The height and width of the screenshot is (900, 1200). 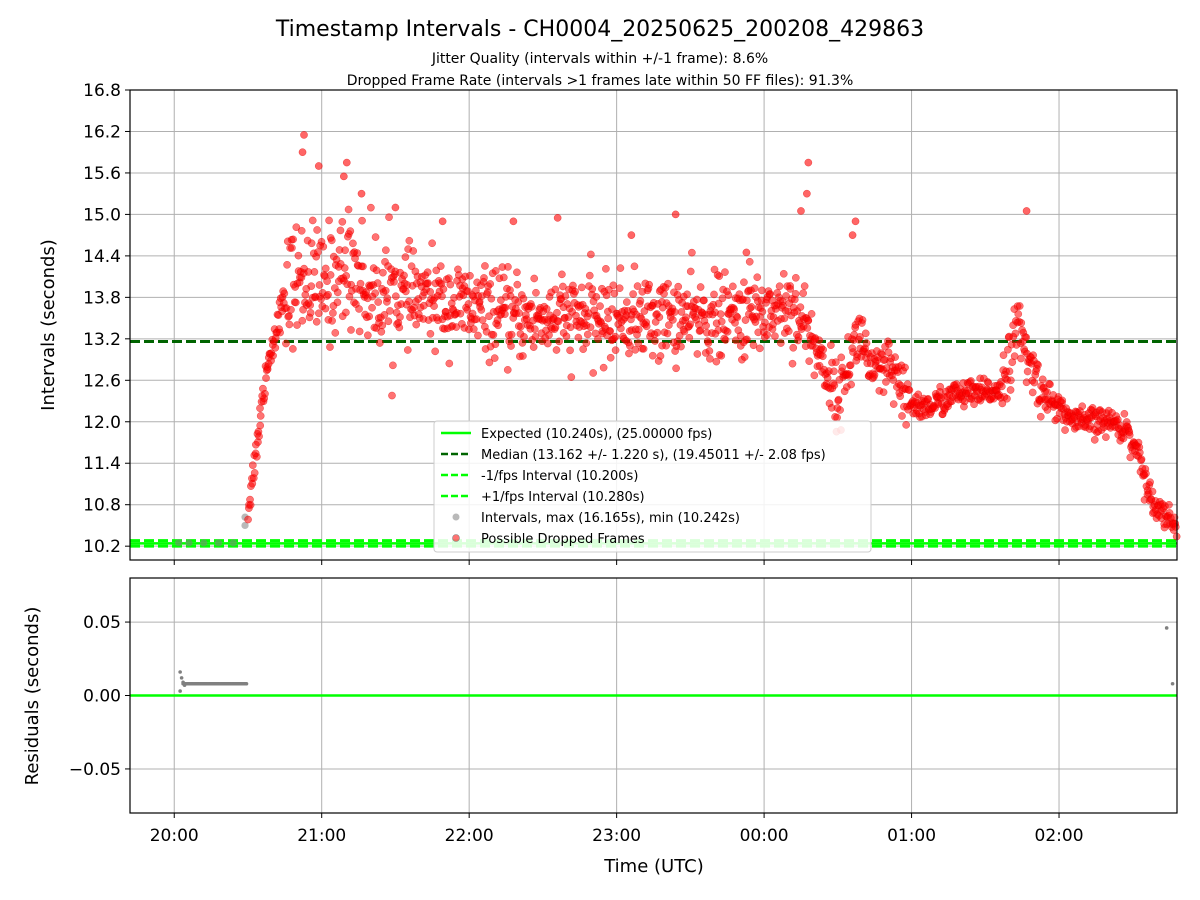 What do you see at coordinates (102, 697) in the screenshot?
I see `bottom-y-tick-label: 0.00` at bounding box center [102, 697].